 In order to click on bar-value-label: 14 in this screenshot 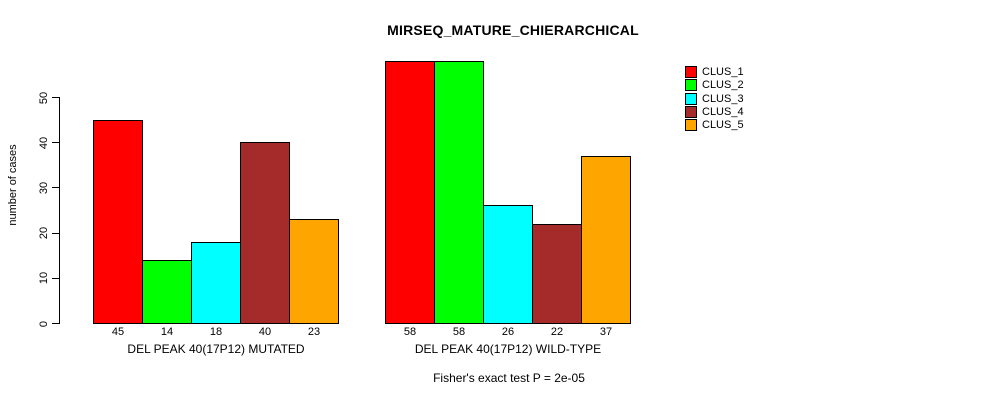, I will do `click(167, 332)`.